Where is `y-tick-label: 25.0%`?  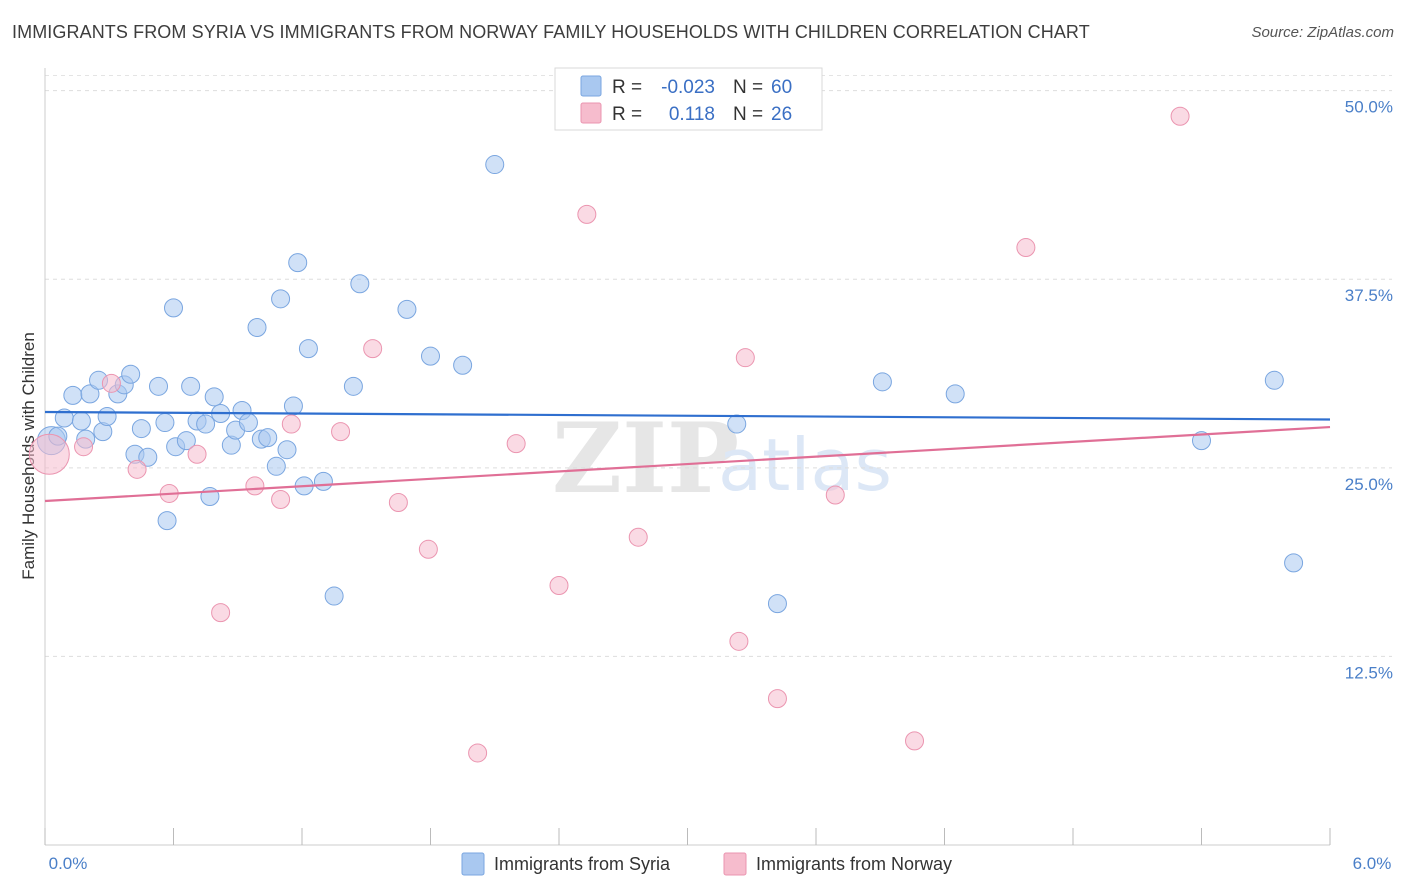
y-tick-label: 25.0% is located at coordinates (1369, 484).